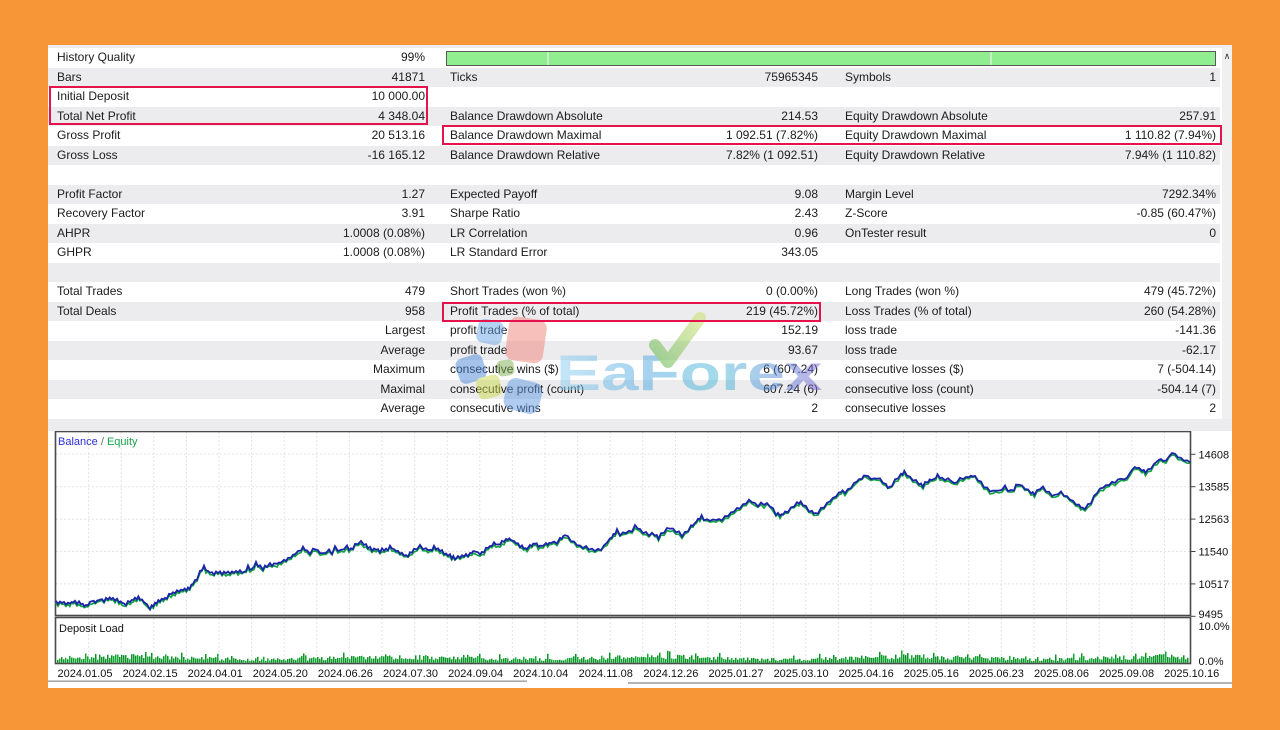  What do you see at coordinates (1214, 520) in the screenshot?
I see `svg-text: 12563` at bounding box center [1214, 520].